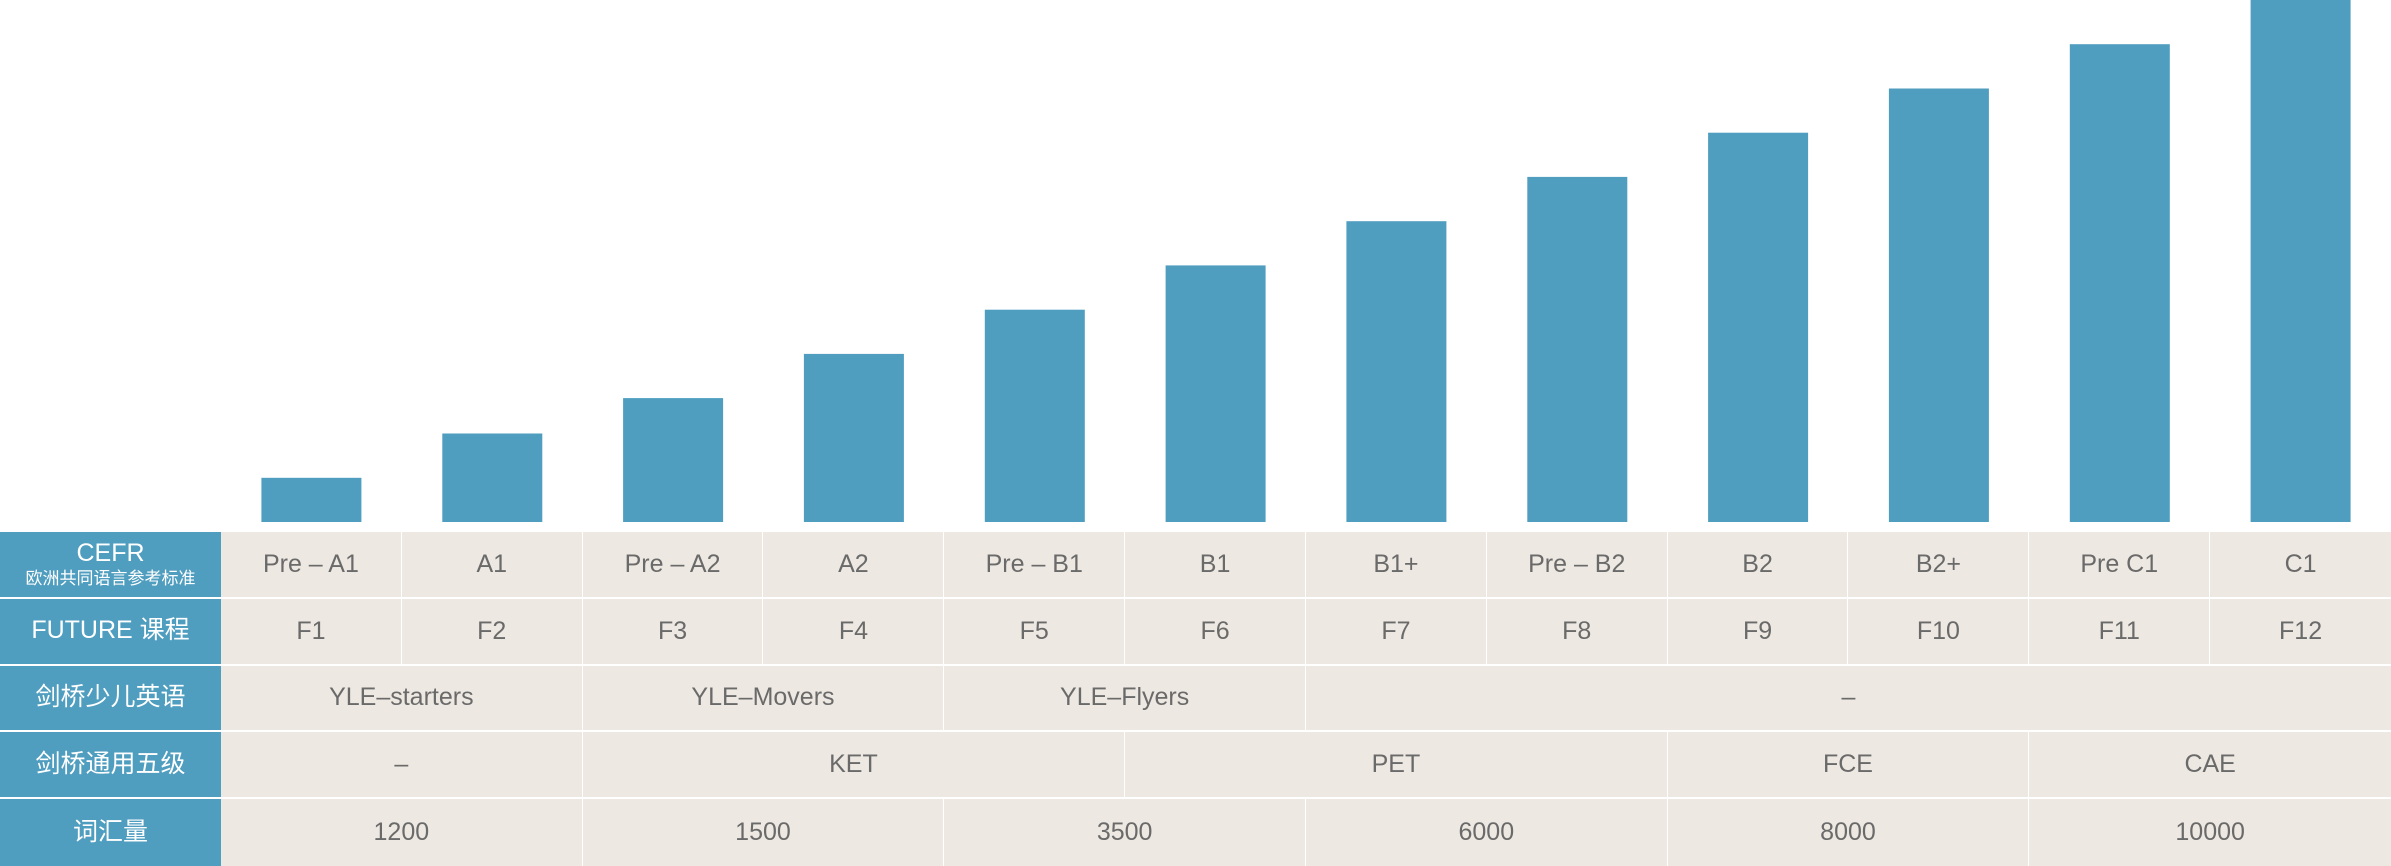 The image size is (2391, 866). I want to click on row-header: FUTURE 课程, so click(110, 632).